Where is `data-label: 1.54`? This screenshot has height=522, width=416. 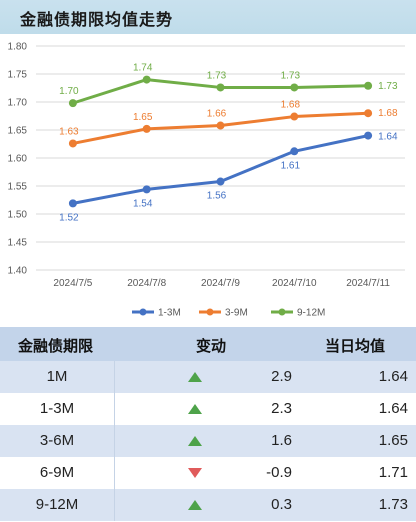 data-label: 1.54 is located at coordinates (143, 203).